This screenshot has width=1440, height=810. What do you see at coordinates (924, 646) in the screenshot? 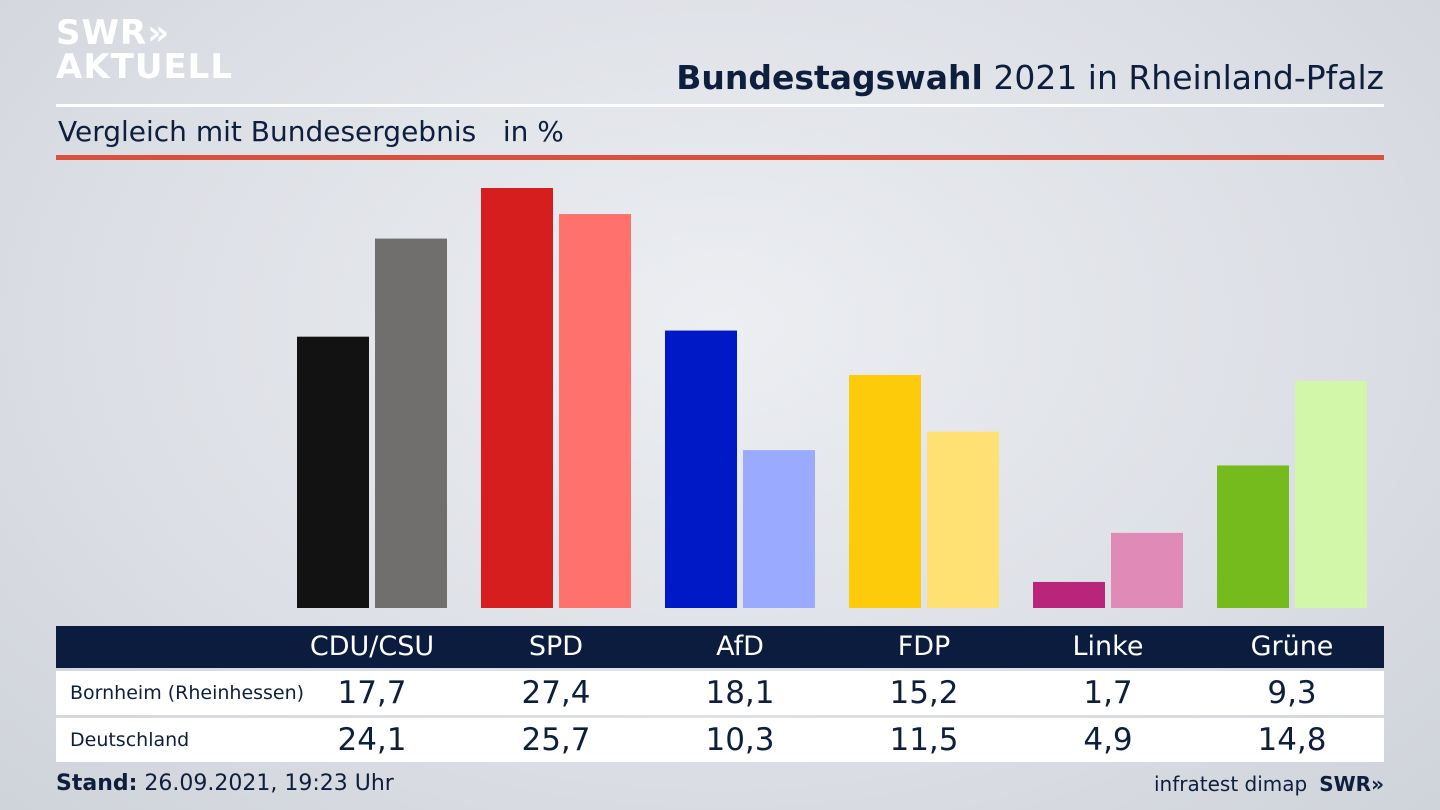
I see `party-label: FDP` at bounding box center [924, 646].